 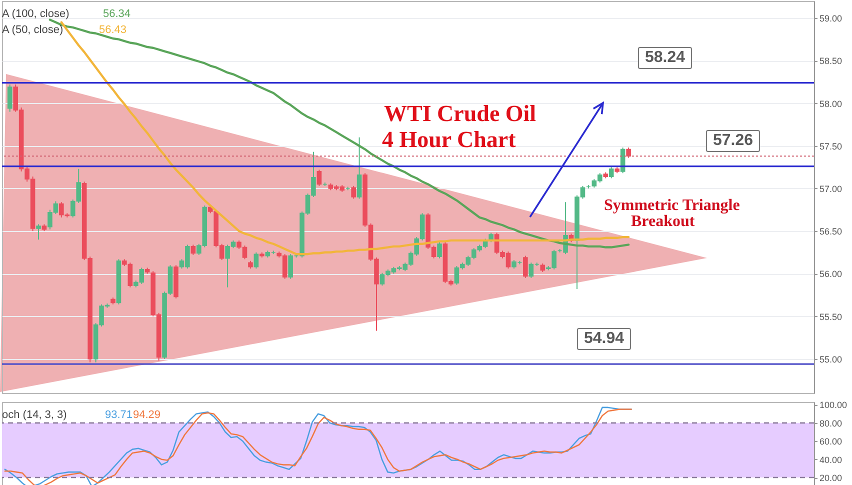 I want to click on y-tick-label: 40.00, so click(x=831, y=459).